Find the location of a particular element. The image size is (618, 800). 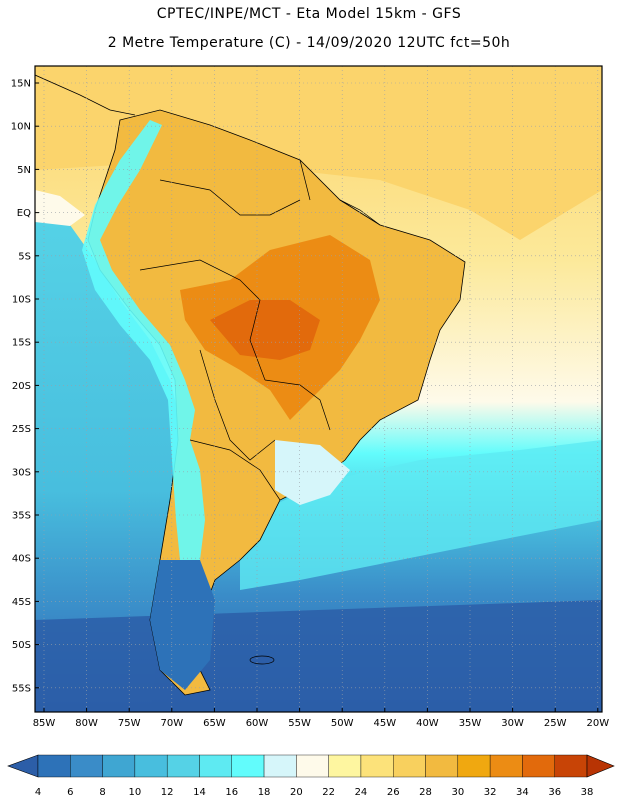

colorbar-label: 6 is located at coordinates (70, 792).